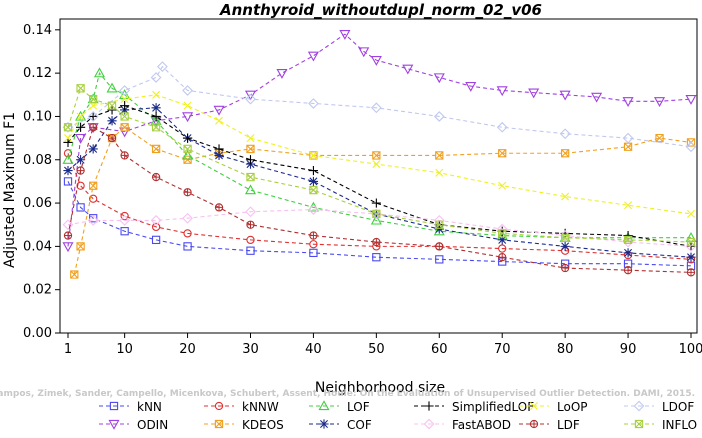 This screenshot has width=702, height=438. What do you see at coordinates (130, 407) in the screenshot?
I see `legend-item-knn: kNN` at bounding box center [130, 407].